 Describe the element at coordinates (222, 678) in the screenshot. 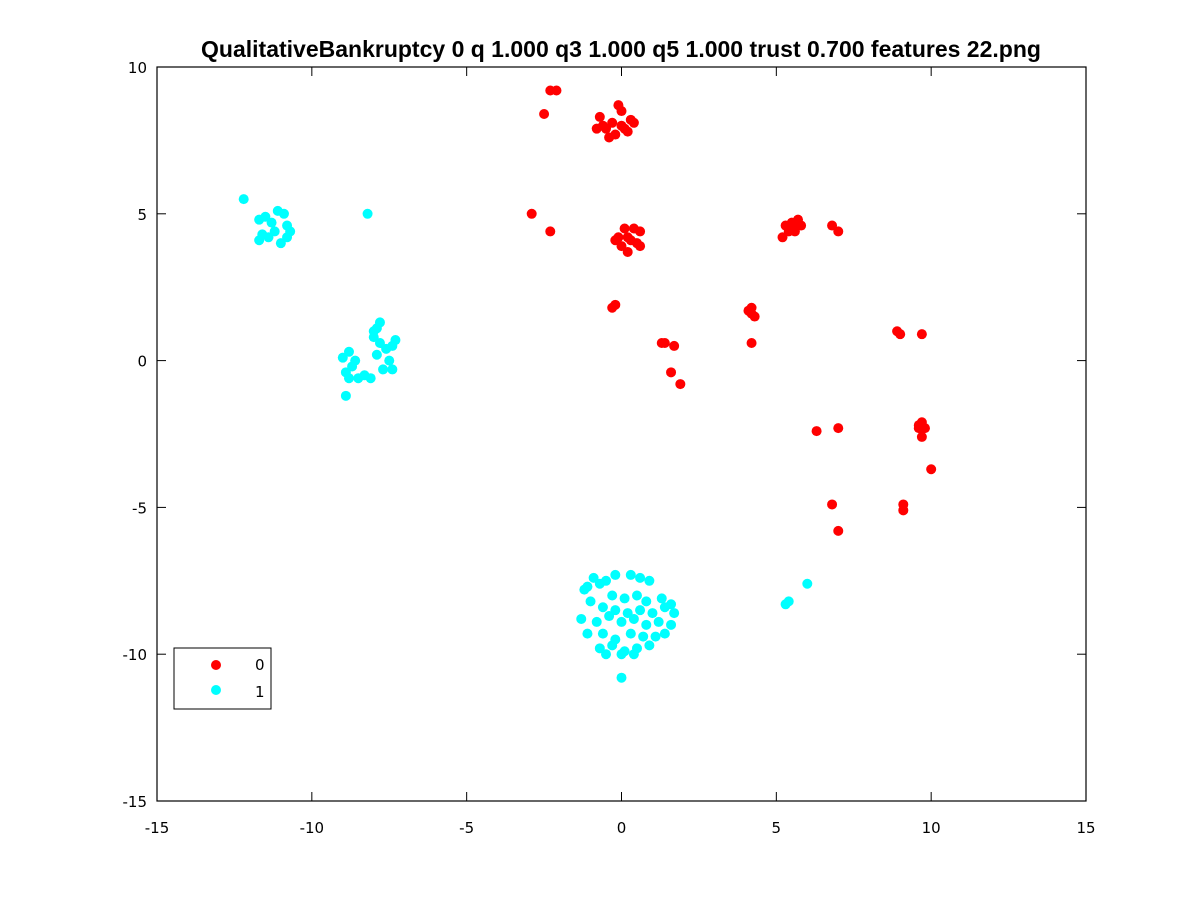

I see `legend: 0 1` at that location.